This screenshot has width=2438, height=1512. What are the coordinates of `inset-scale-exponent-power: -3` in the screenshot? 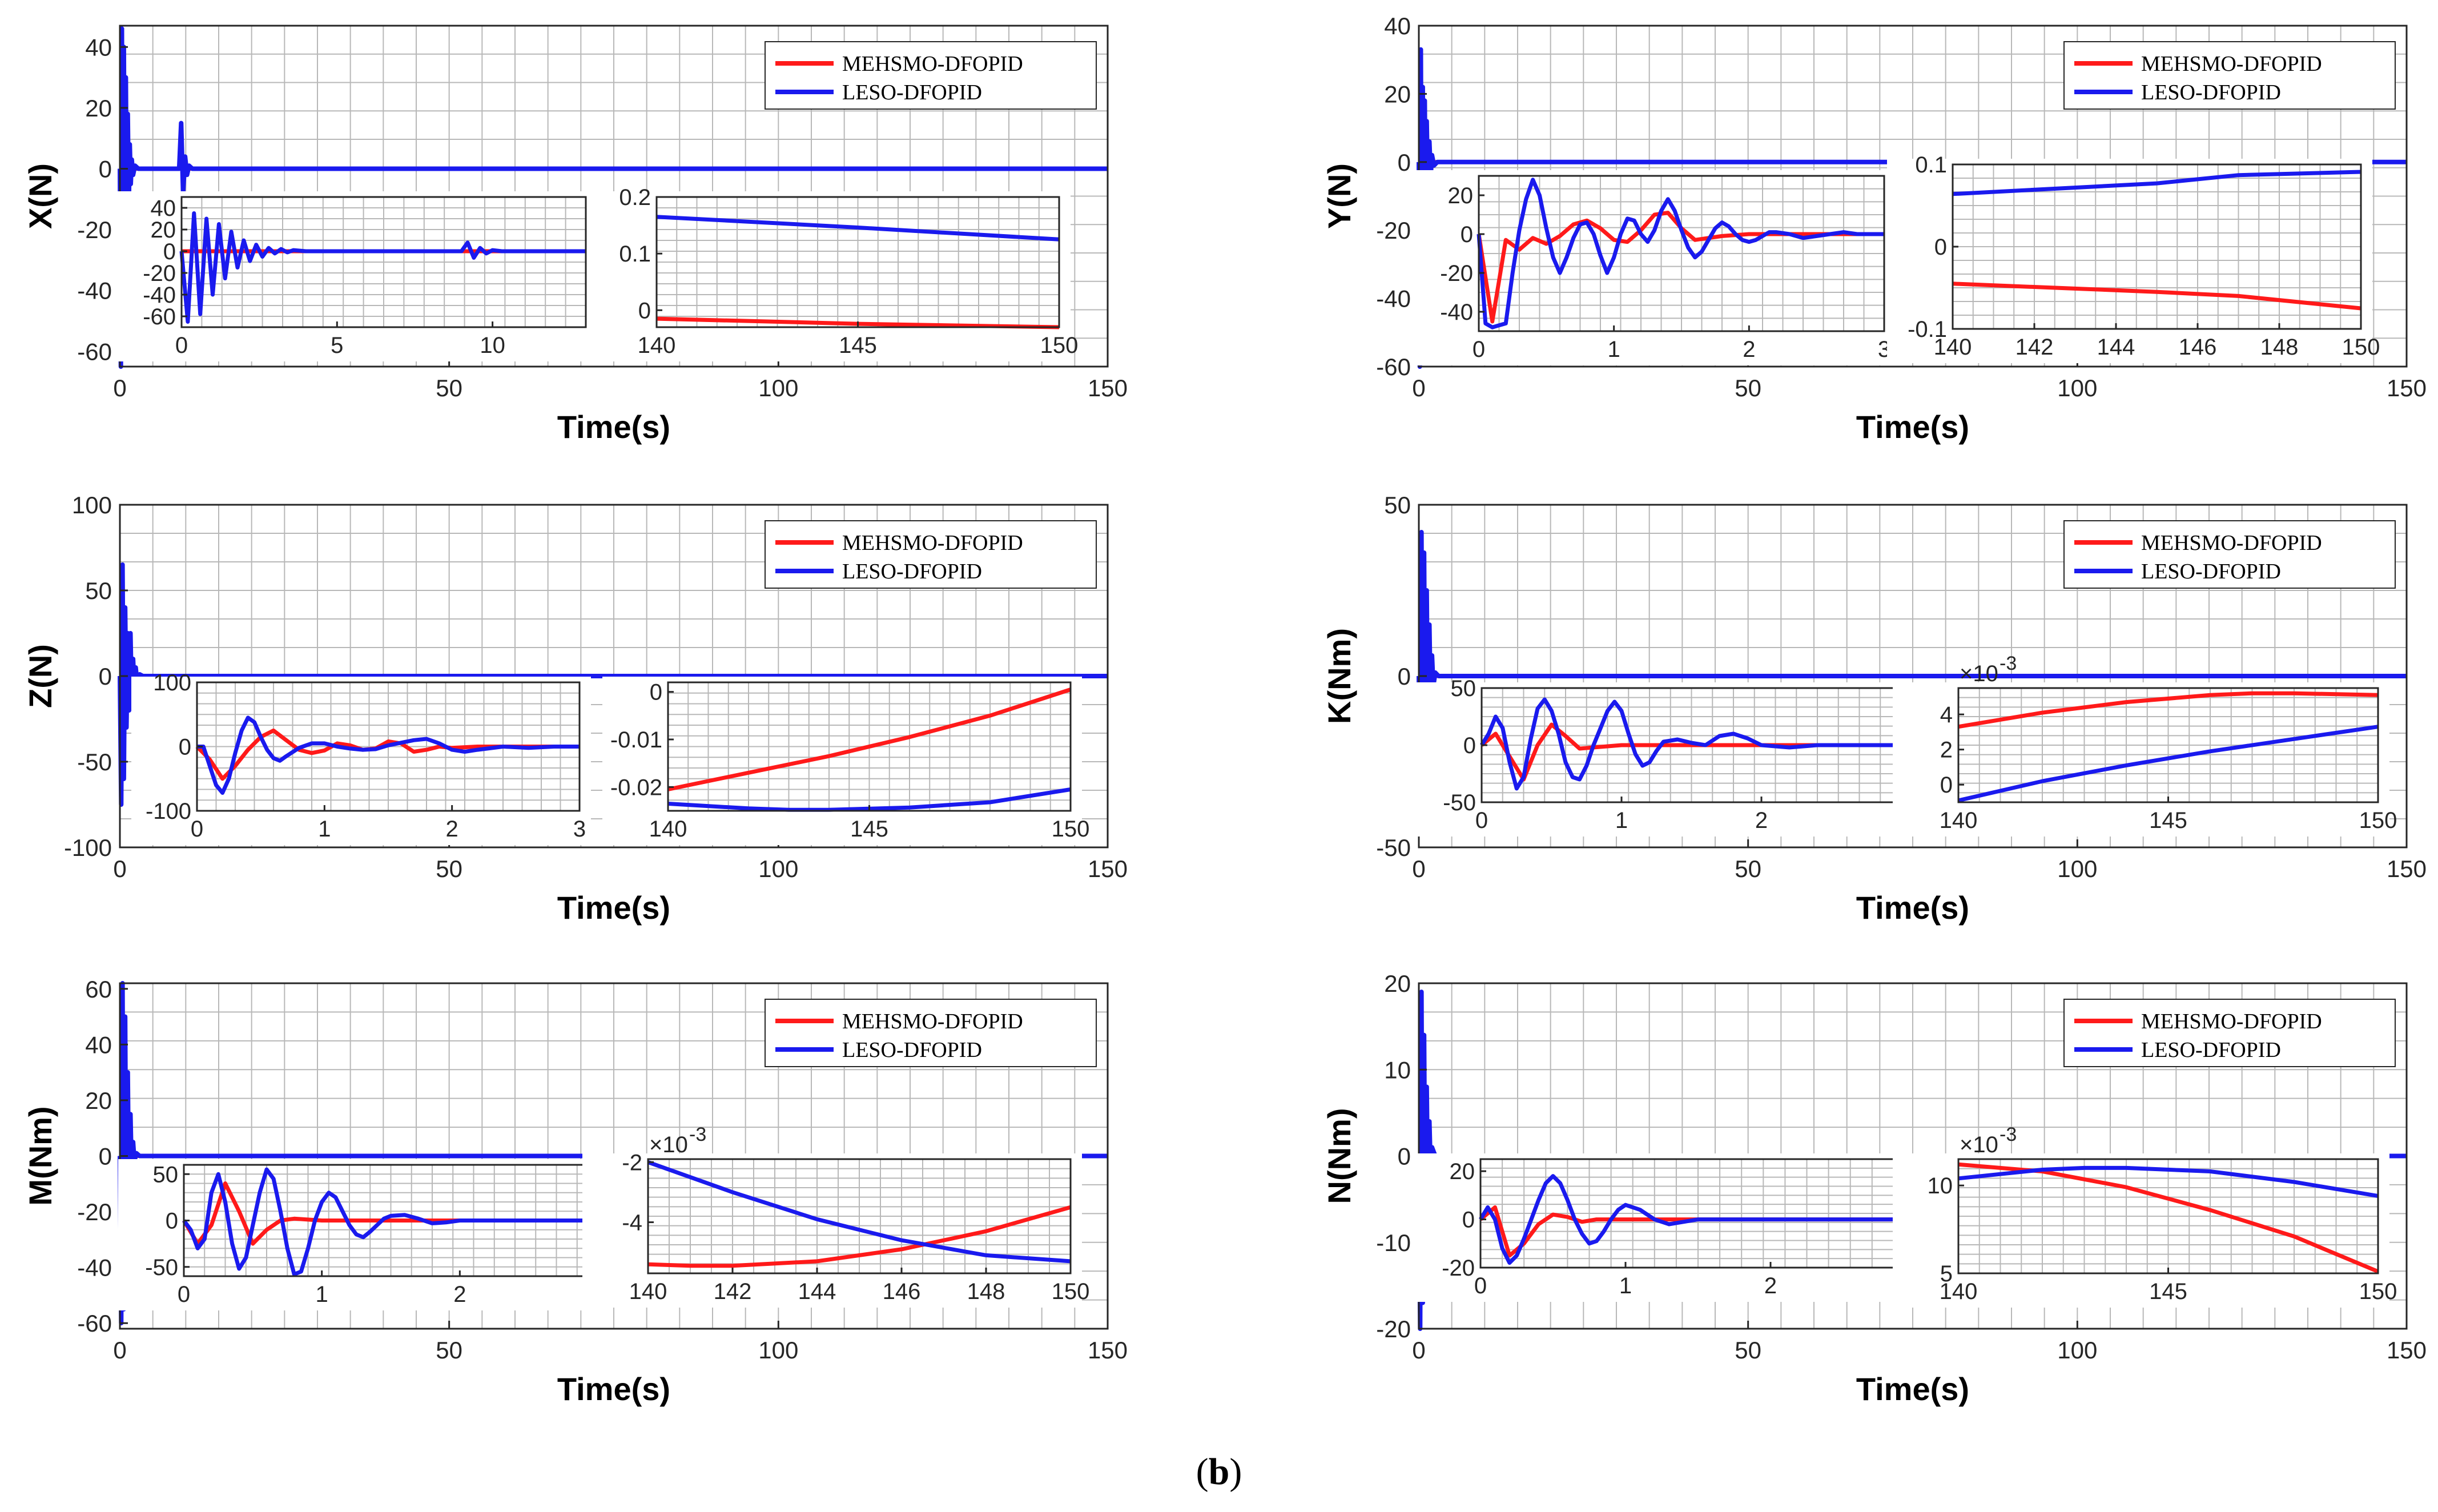 It's located at (697, 1134).